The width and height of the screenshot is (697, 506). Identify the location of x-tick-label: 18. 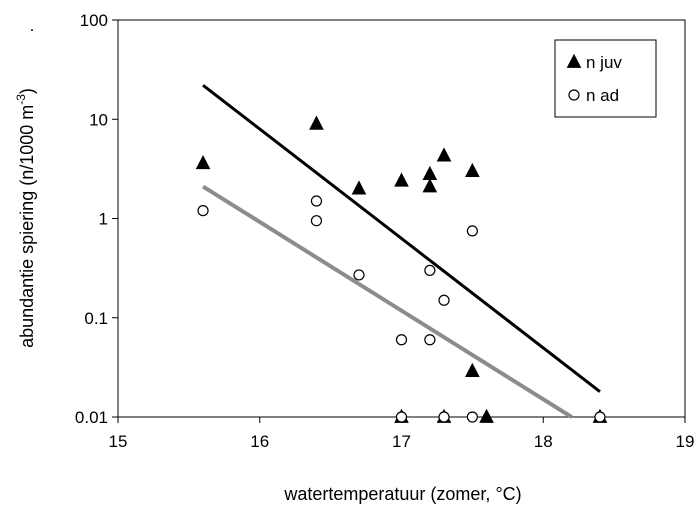
(543, 441).